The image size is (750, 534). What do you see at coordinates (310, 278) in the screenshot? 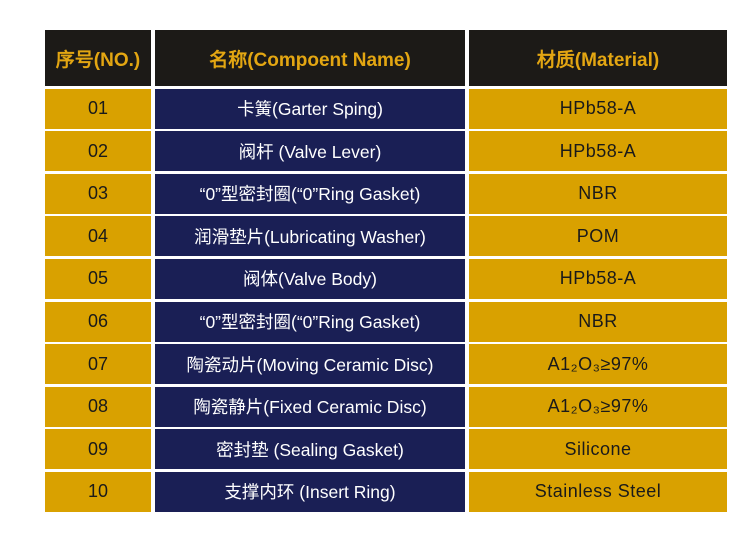
I see `row-name: 阀体(Valve Body)` at bounding box center [310, 278].